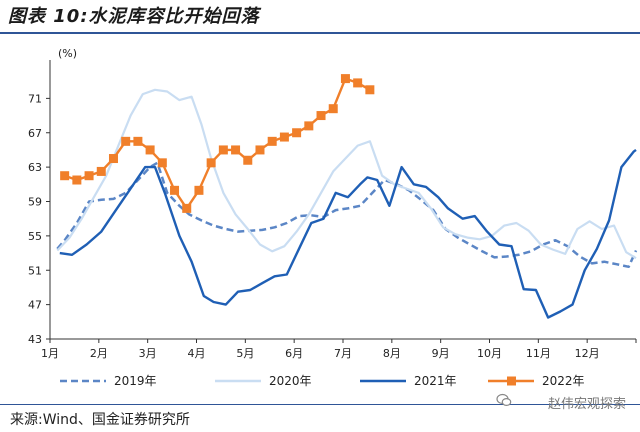 This screenshot has width=640, height=432. What do you see at coordinates (35, 236) in the screenshot?
I see `y-tick-label: 55` at bounding box center [35, 236].